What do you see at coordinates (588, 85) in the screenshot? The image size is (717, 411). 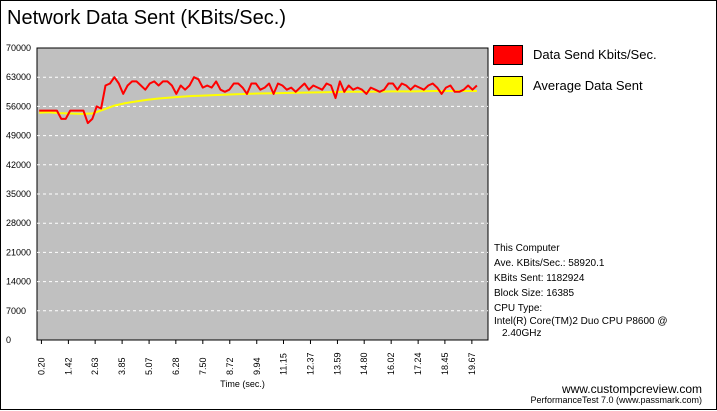 I see `legend-label-average: Average Data Sent` at bounding box center [588, 85].